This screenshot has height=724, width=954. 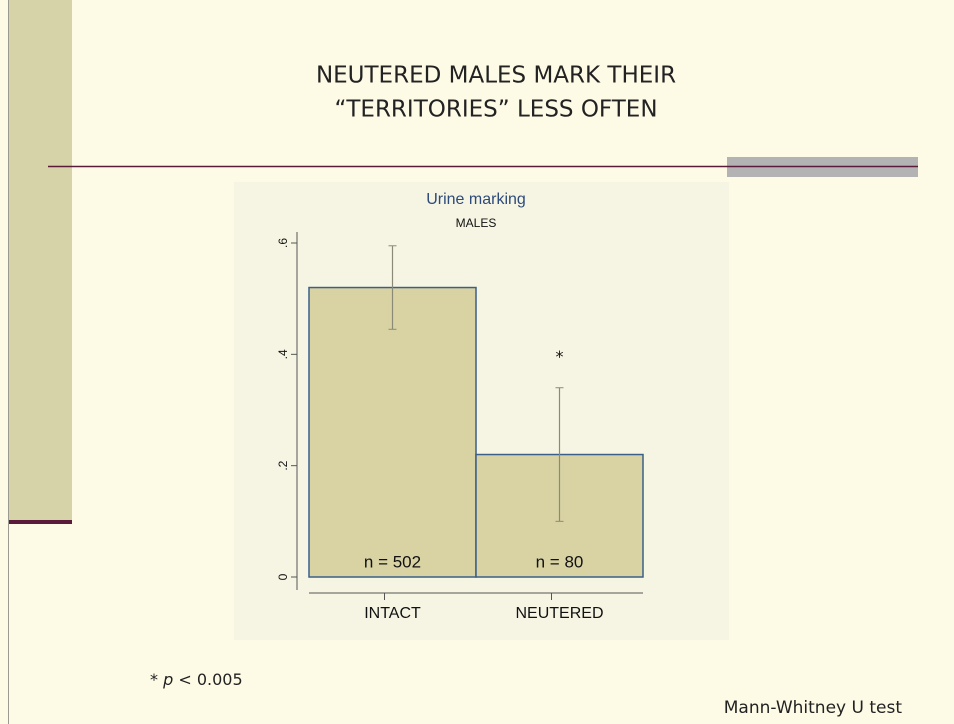 What do you see at coordinates (813, 708) in the screenshot?
I see `test-note: Mann-Whitney U test` at bounding box center [813, 708].